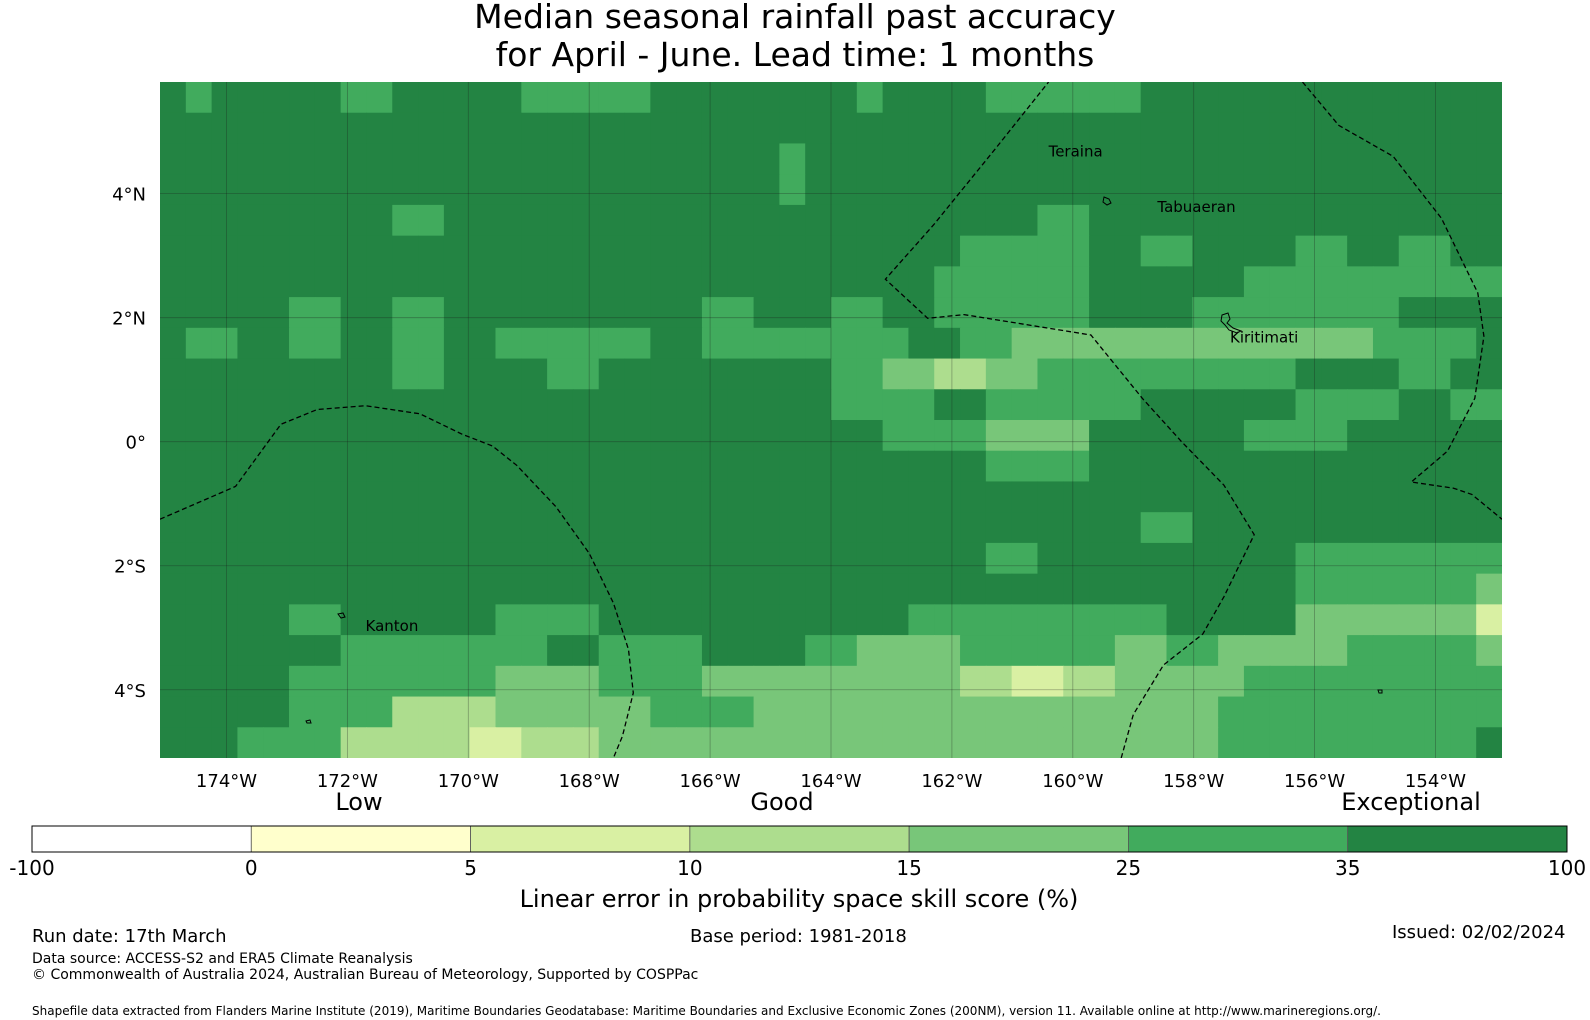 Image resolution: width=1590 pixels, height=1020 pixels. I want to click on kanton-island-outline, so click(341, 615).